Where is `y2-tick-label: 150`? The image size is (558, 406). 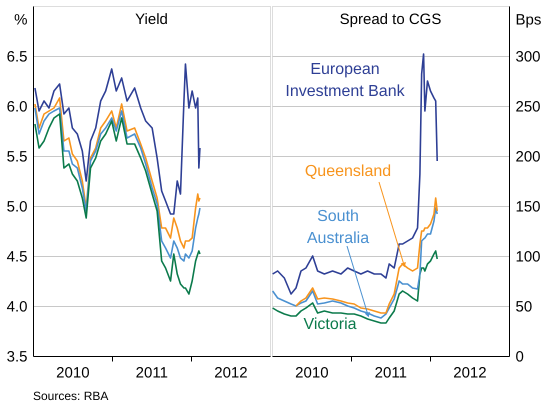 y2-tick-label: 150 is located at coordinates (528, 207).